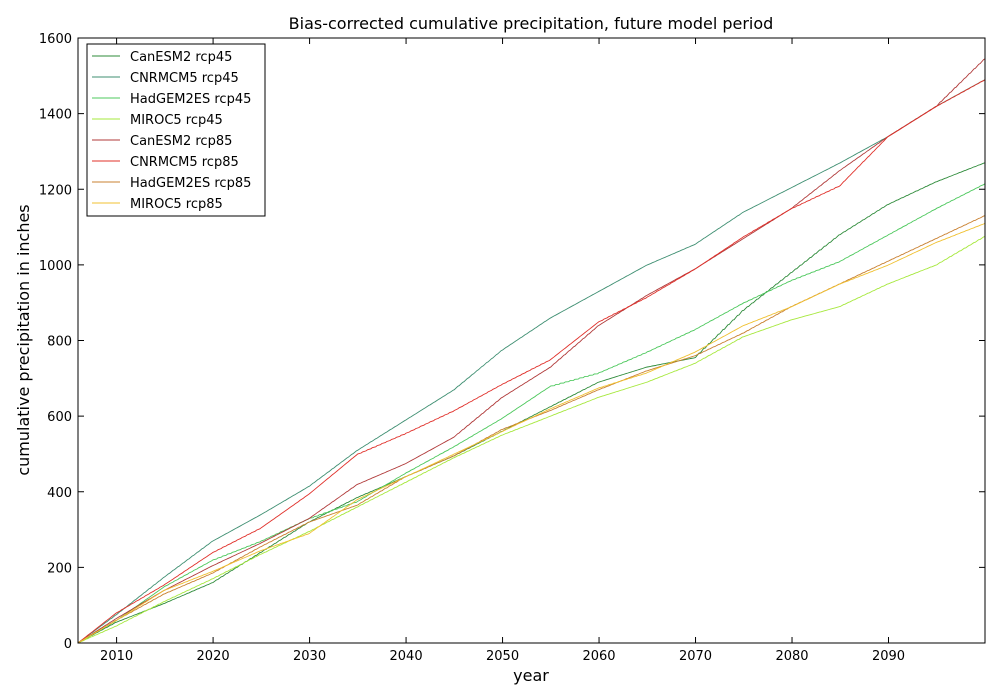 The height and width of the screenshot is (700, 1000). What do you see at coordinates (55, 39) in the screenshot?
I see `y-tick-label: 1600` at bounding box center [55, 39].